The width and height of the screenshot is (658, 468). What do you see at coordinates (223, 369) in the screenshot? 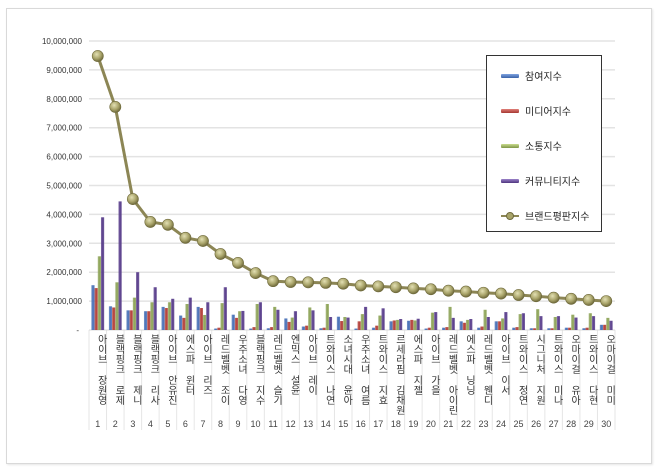
I see `x-category-label: 레드벨벳 조이` at bounding box center [223, 369].